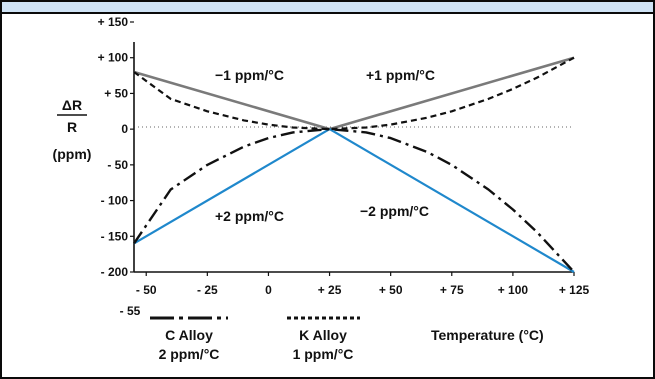 The height and width of the screenshot is (379, 655). What do you see at coordinates (249, 216) in the screenshot?
I see `annotation-plus-2-ppm: +2 ppm/°C` at bounding box center [249, 216].